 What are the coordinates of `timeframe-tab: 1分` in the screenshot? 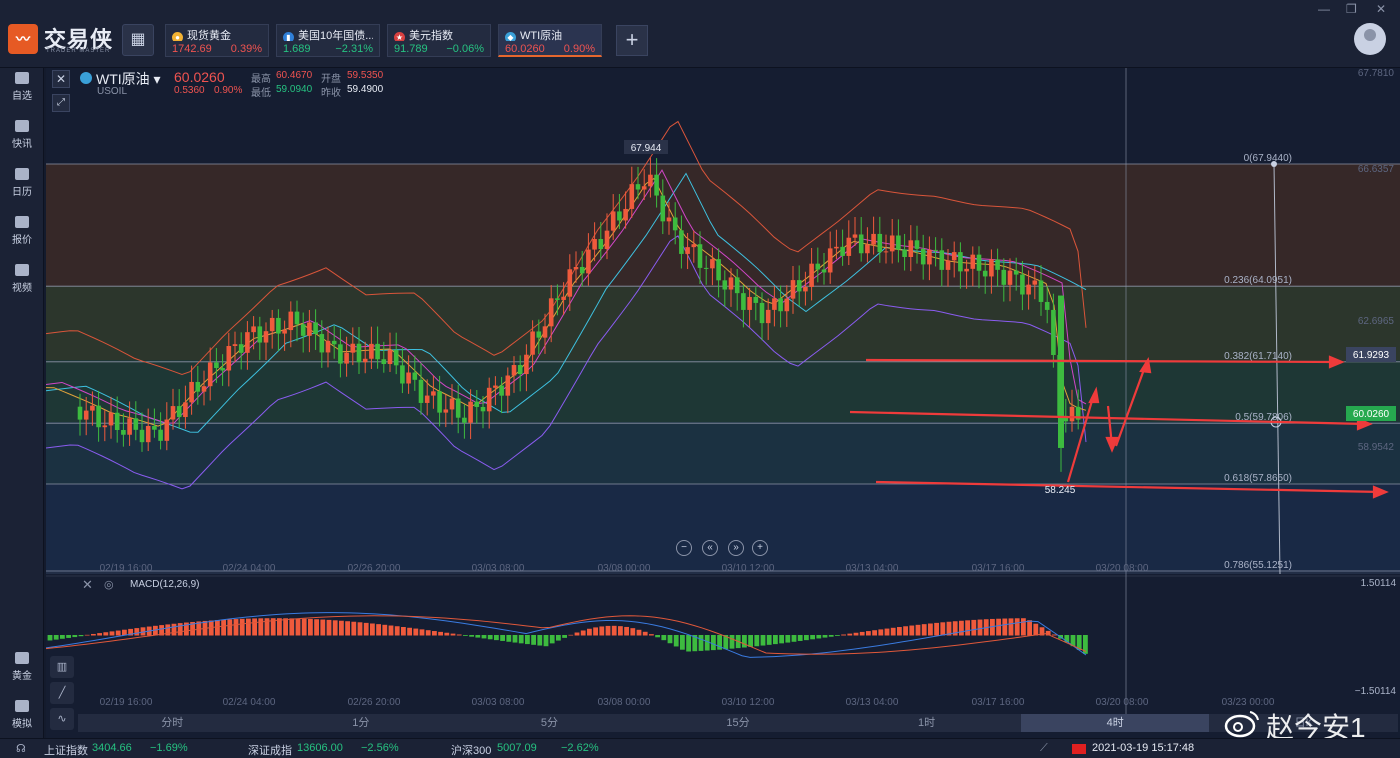 It's located at (361, 723).